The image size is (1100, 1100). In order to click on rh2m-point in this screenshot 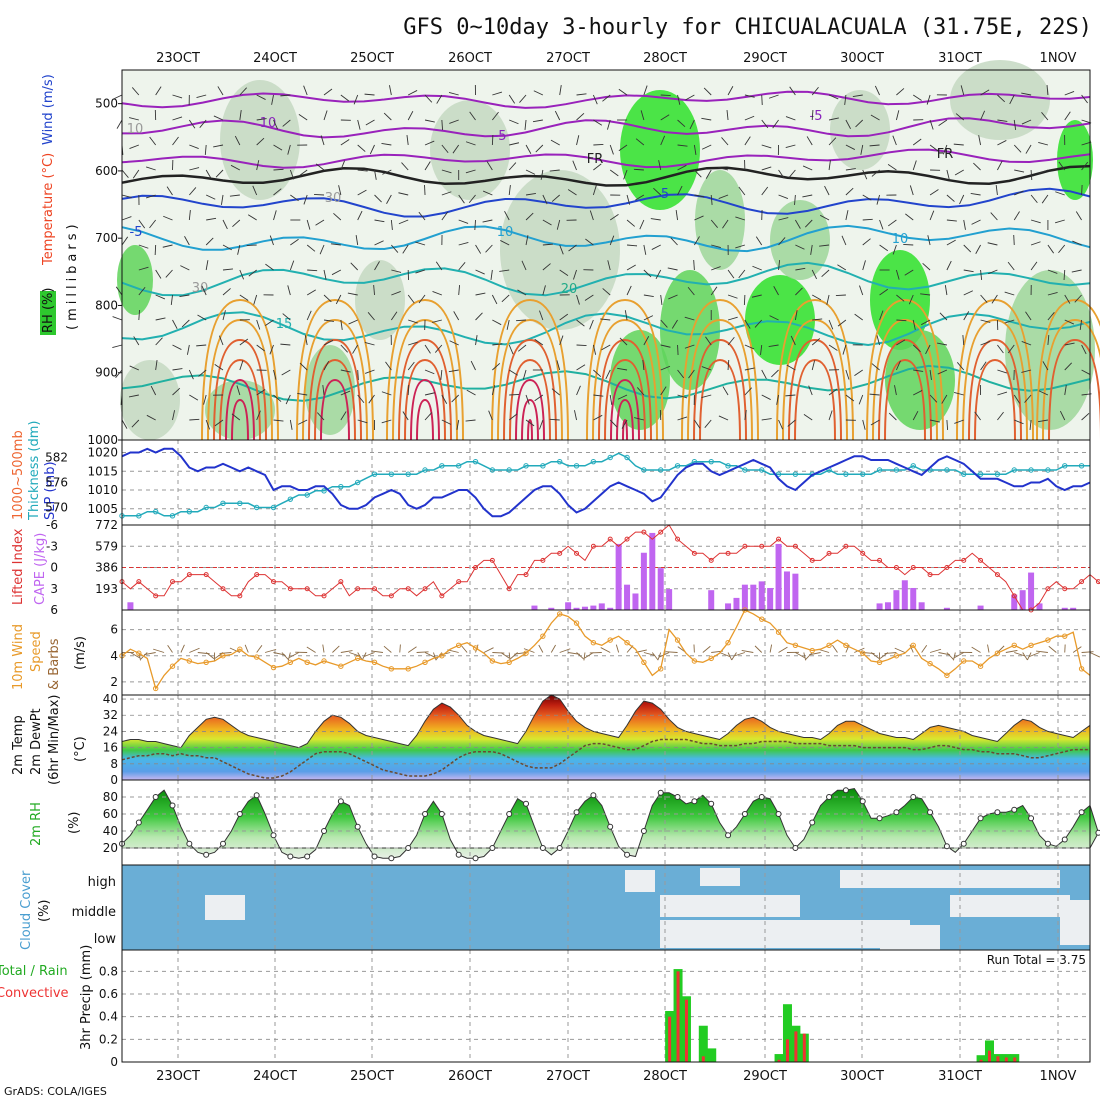, I will do `click(677, 797)`.